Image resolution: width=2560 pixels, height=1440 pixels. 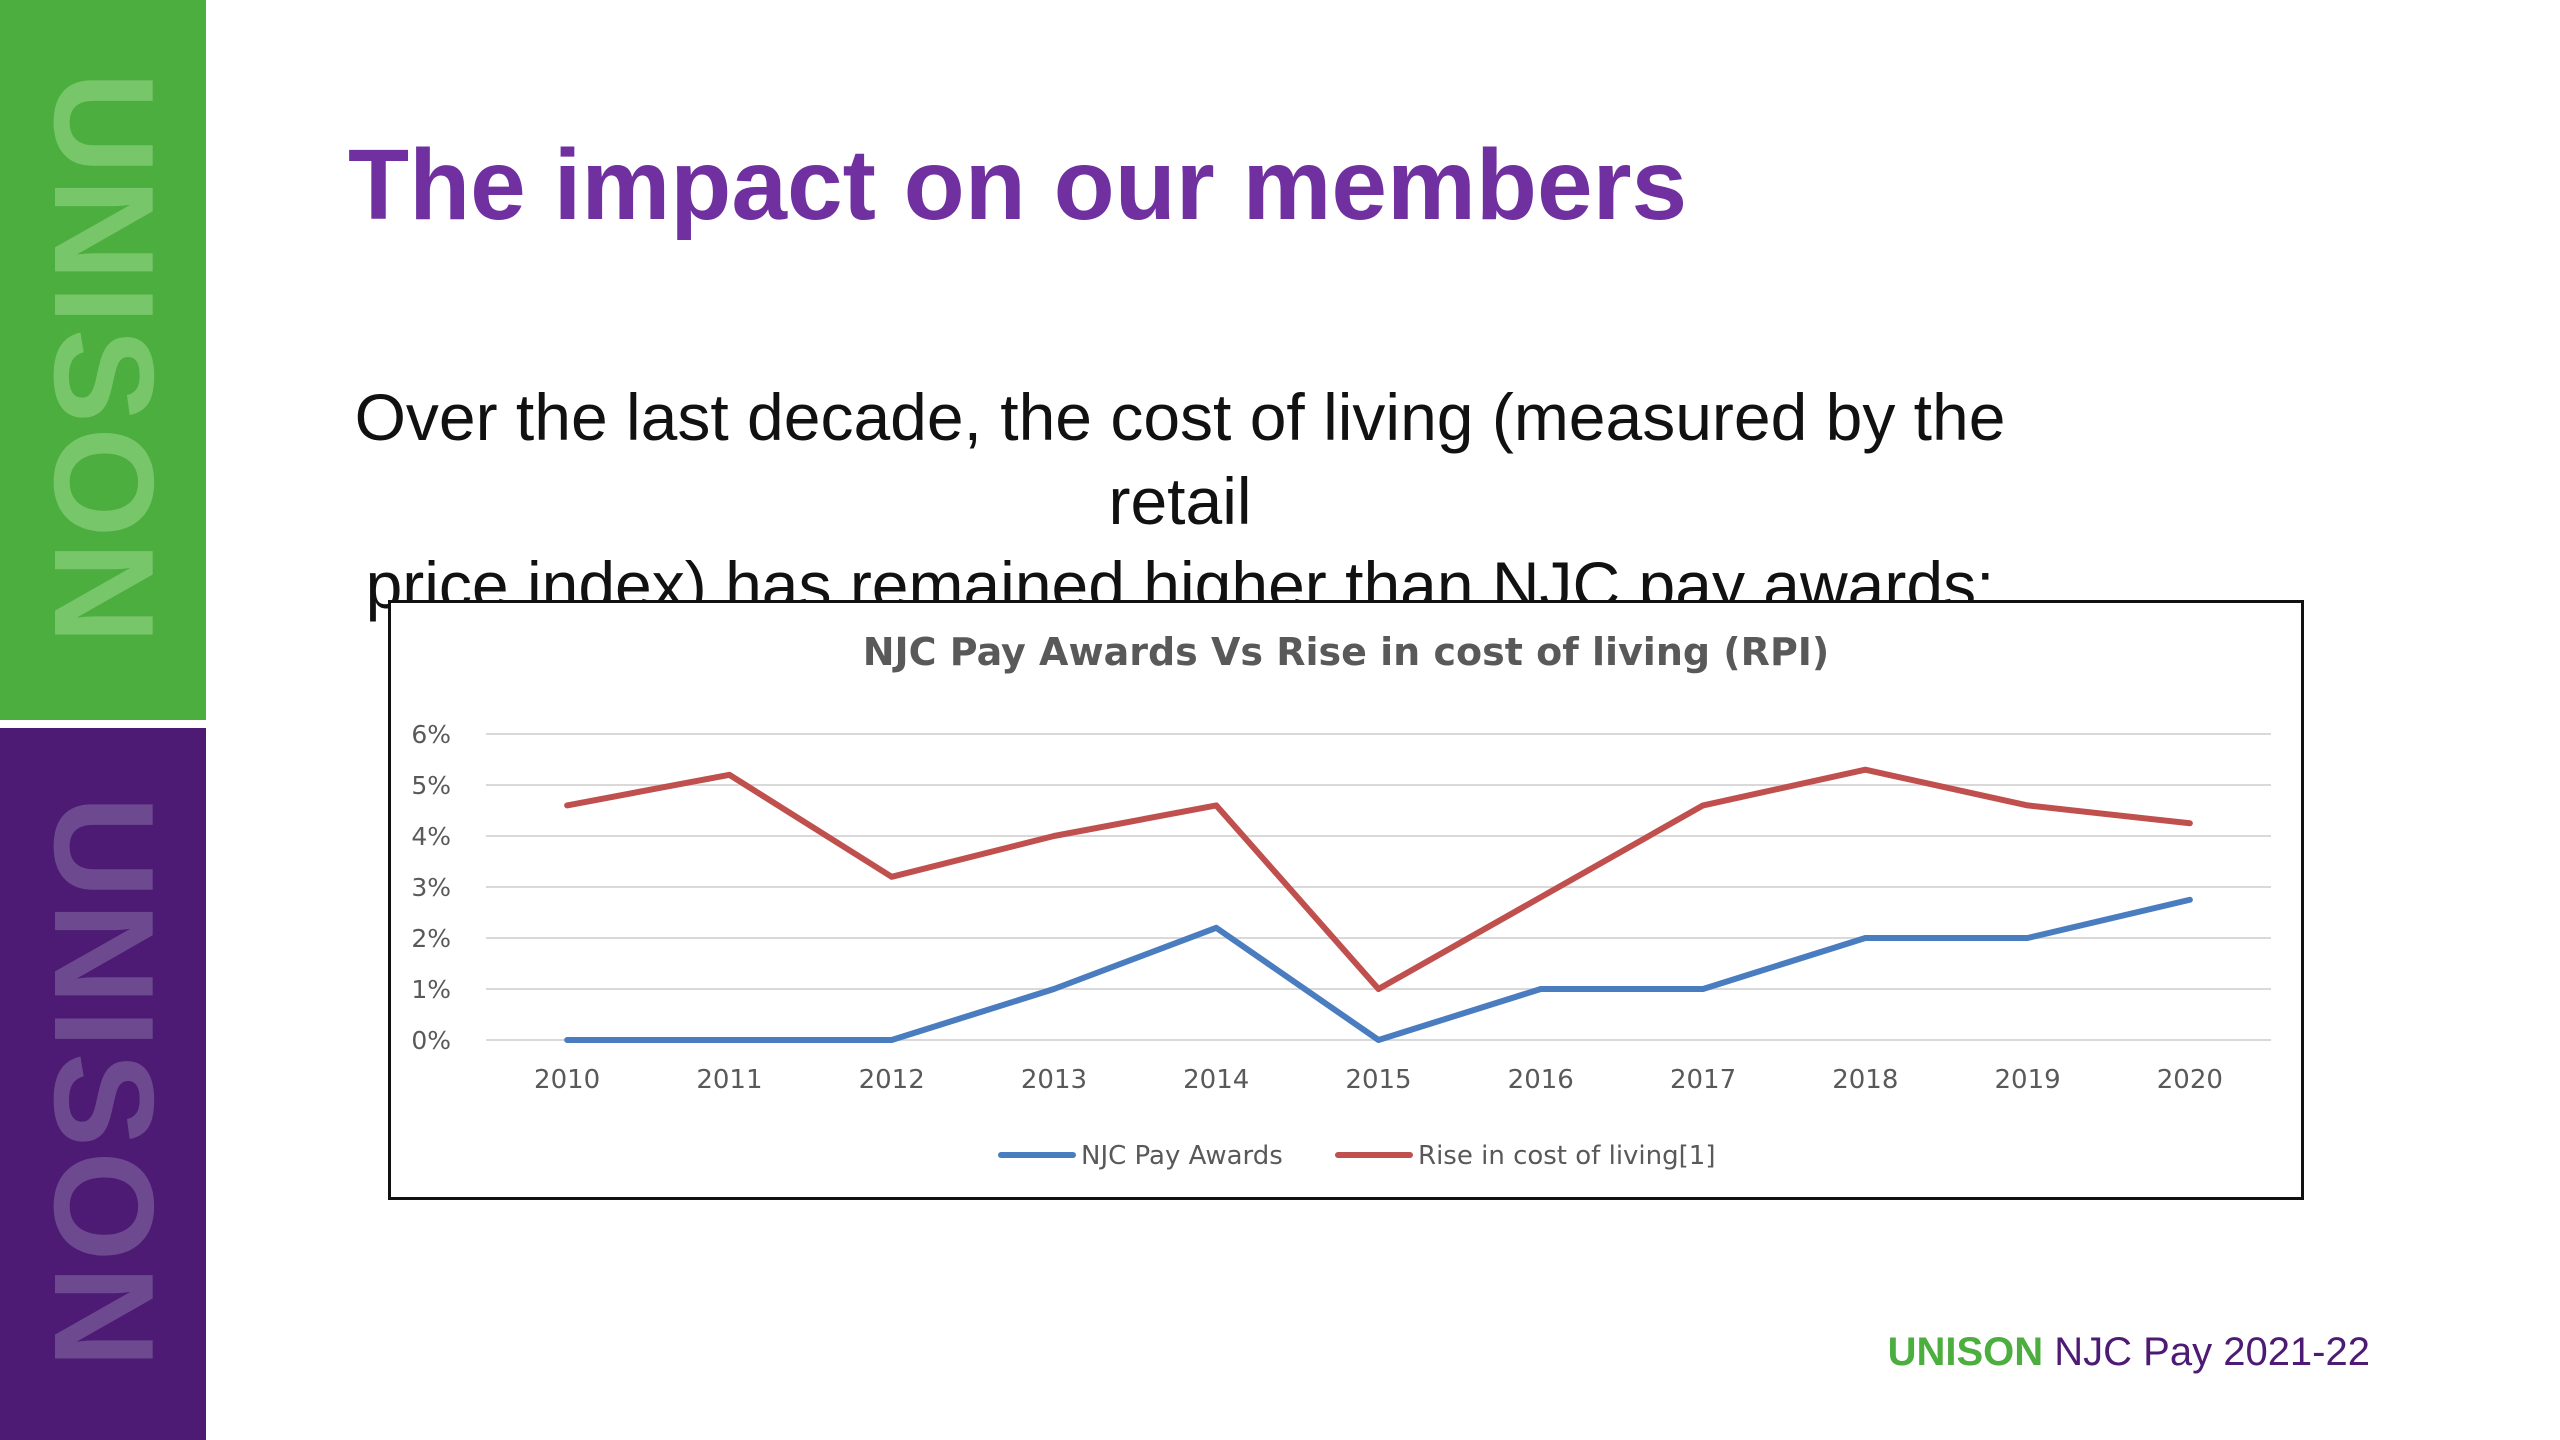 I want to click on y-tick-label: 2%, so click(x=431, y=938).